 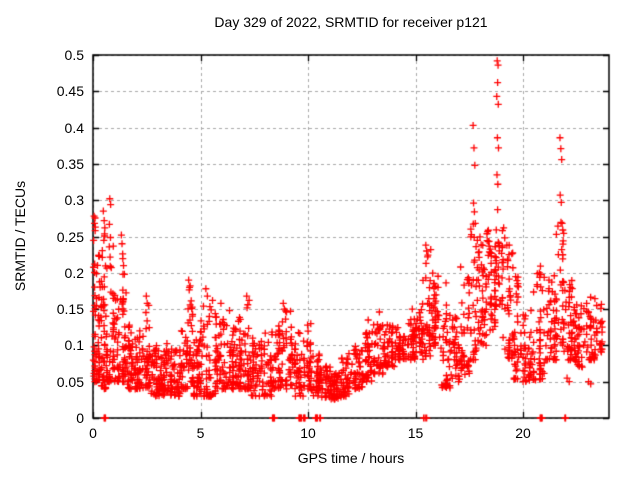 What do you see at coordinates (74, 272) in the screenshot?
I see `y-tick-label: 0.2` at bounding box center [74, 272].